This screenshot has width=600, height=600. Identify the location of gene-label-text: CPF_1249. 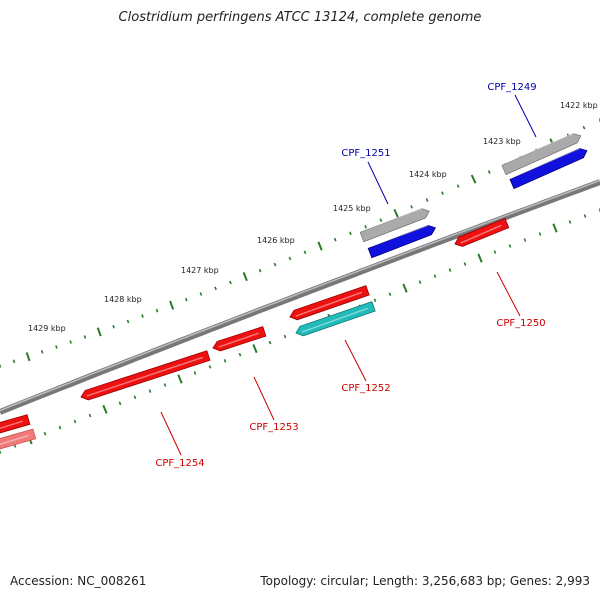
(511, 87).